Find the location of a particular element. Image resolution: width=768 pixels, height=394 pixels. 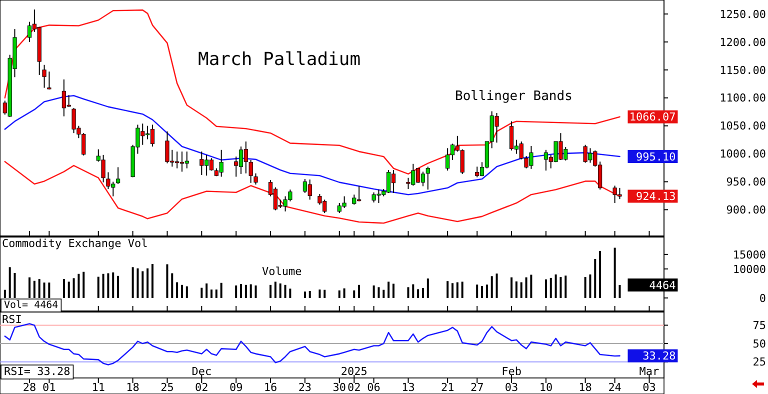

y-tick-label: 25 is located at coordinates (759, 362).